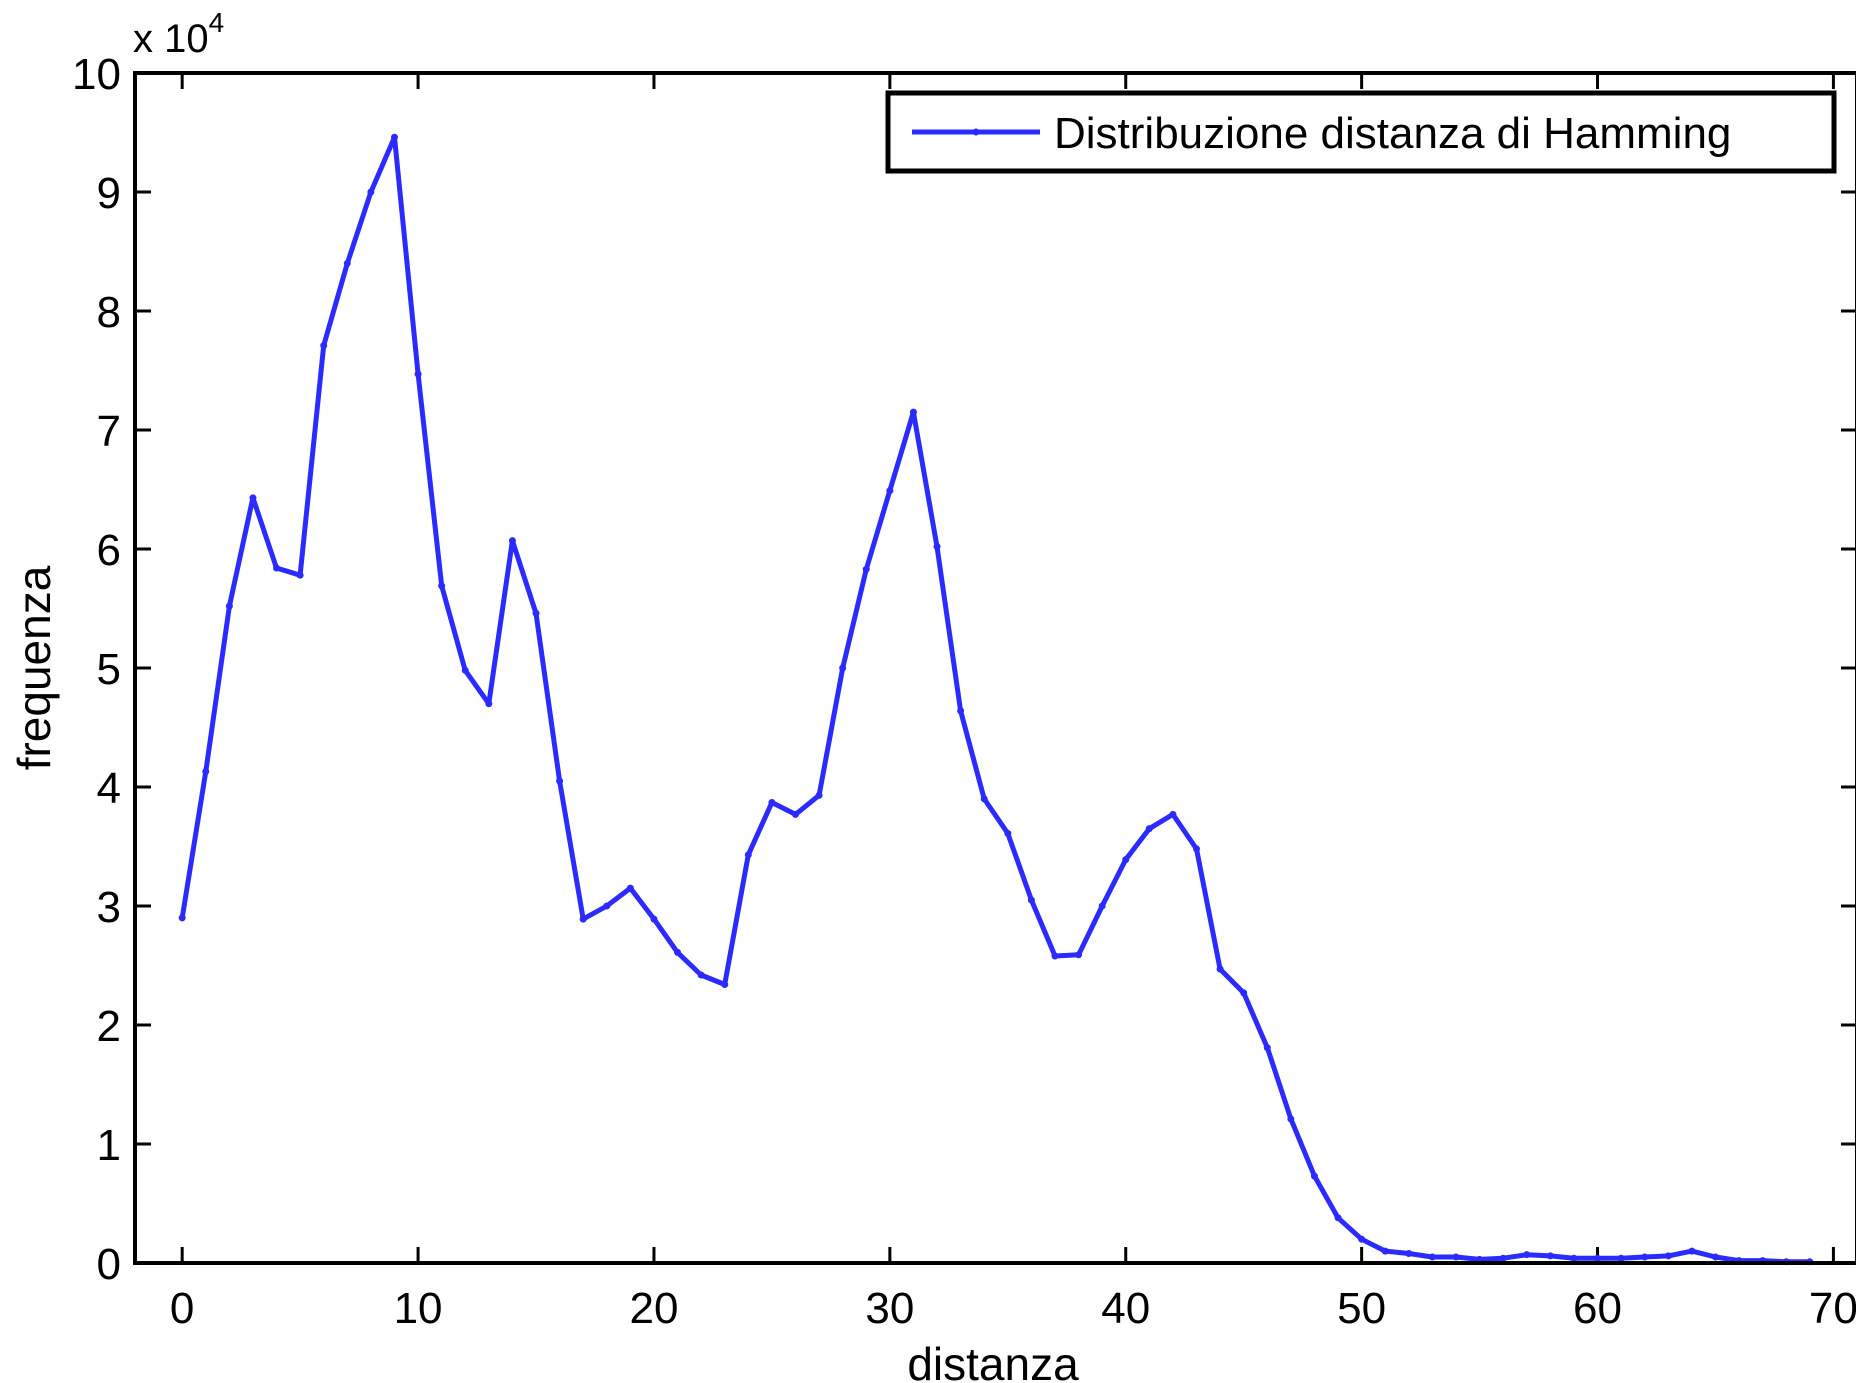 The image size is (1856, 1383). I want to click on x-tick-label: 10, so click(418, 1308).